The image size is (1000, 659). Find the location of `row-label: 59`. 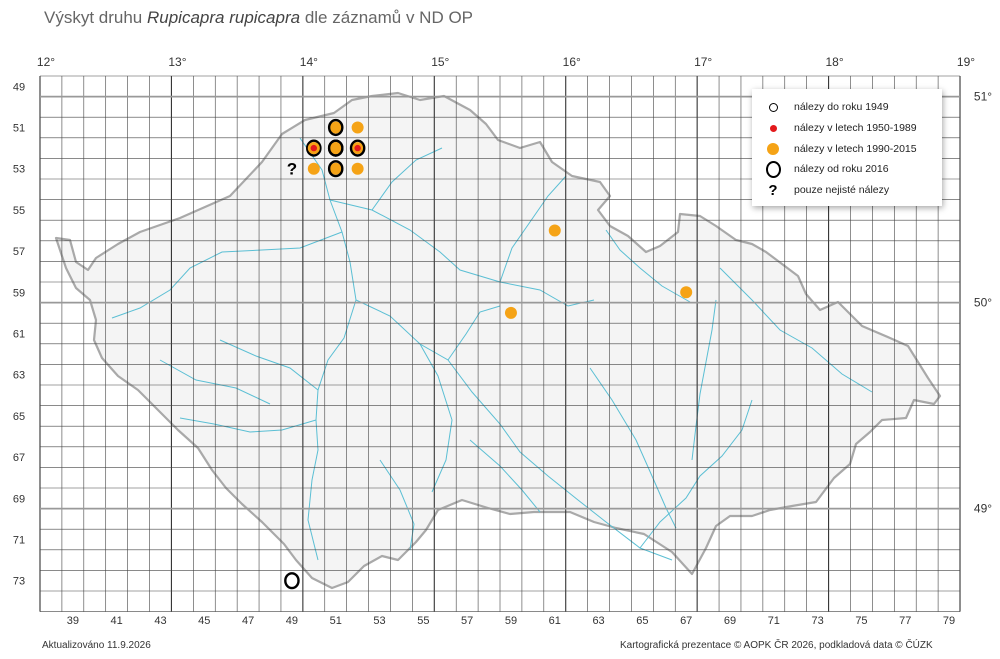

row-label: 59 is located at coordinates (19, 293).